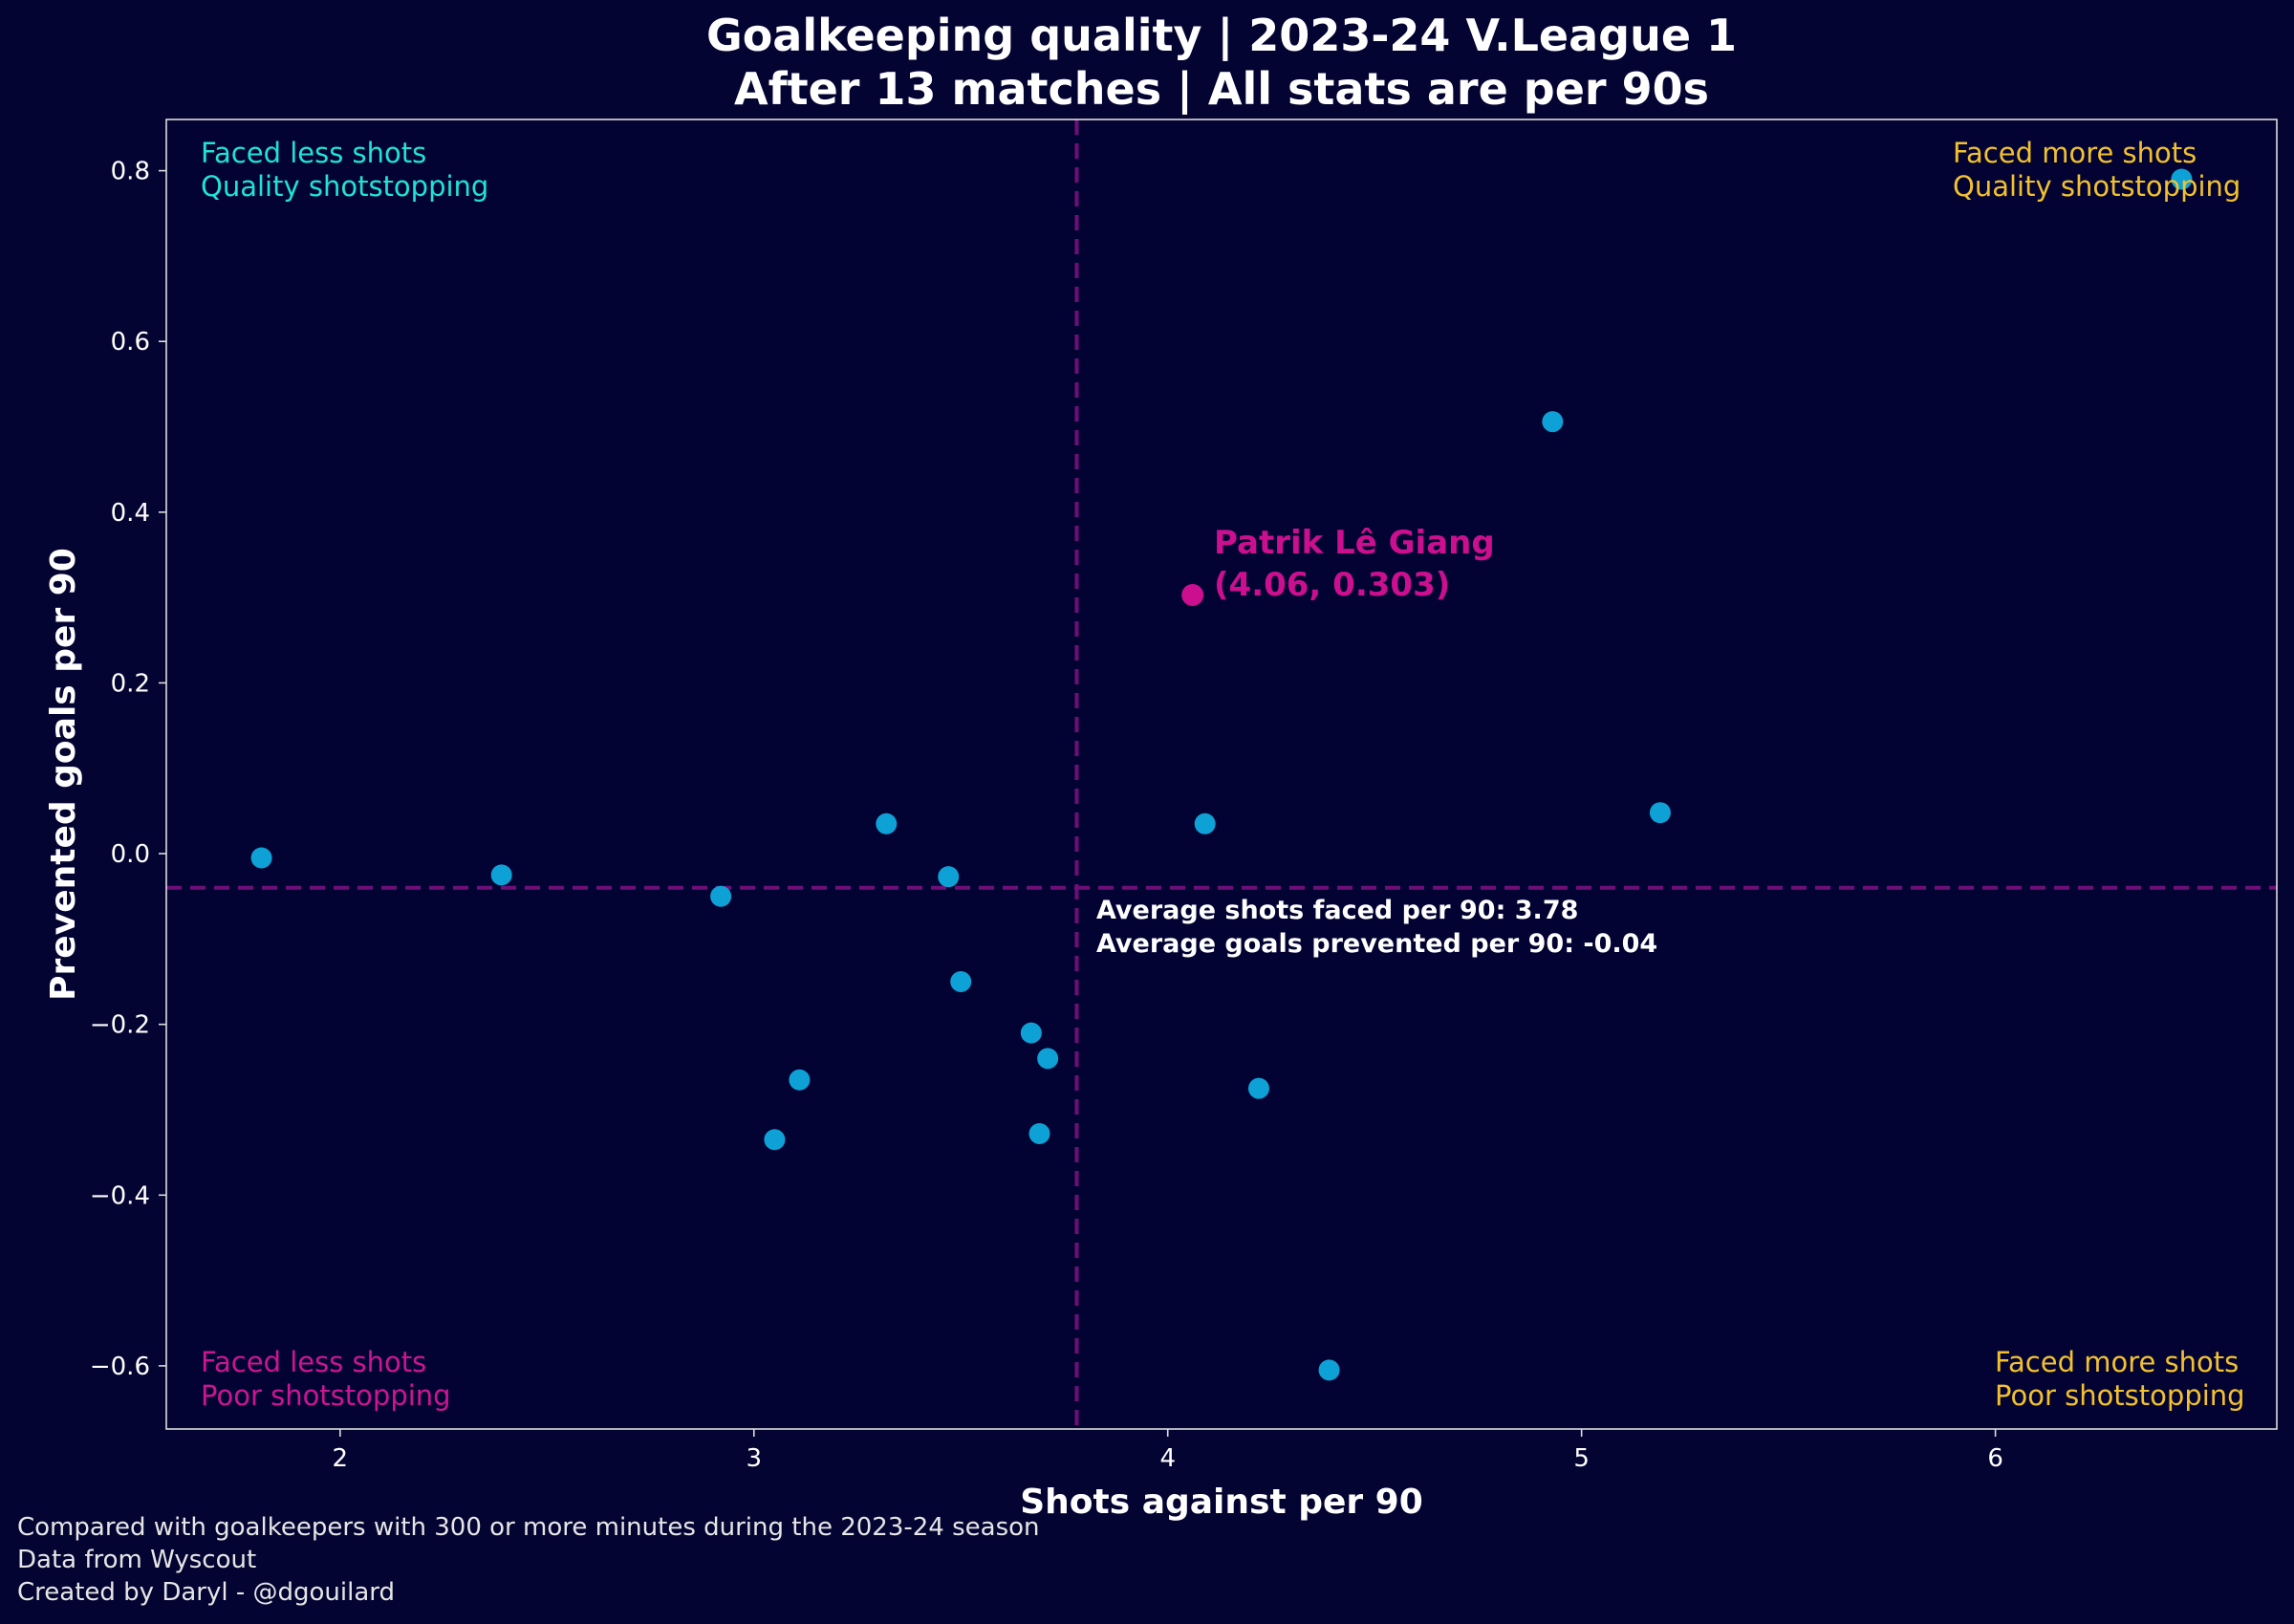 This screenshot has width=2294, height=1624. Describe the element at coordinates (136, 1560) in the screenshot. I see `footer-line-2: Data from Wyscout` at that location.